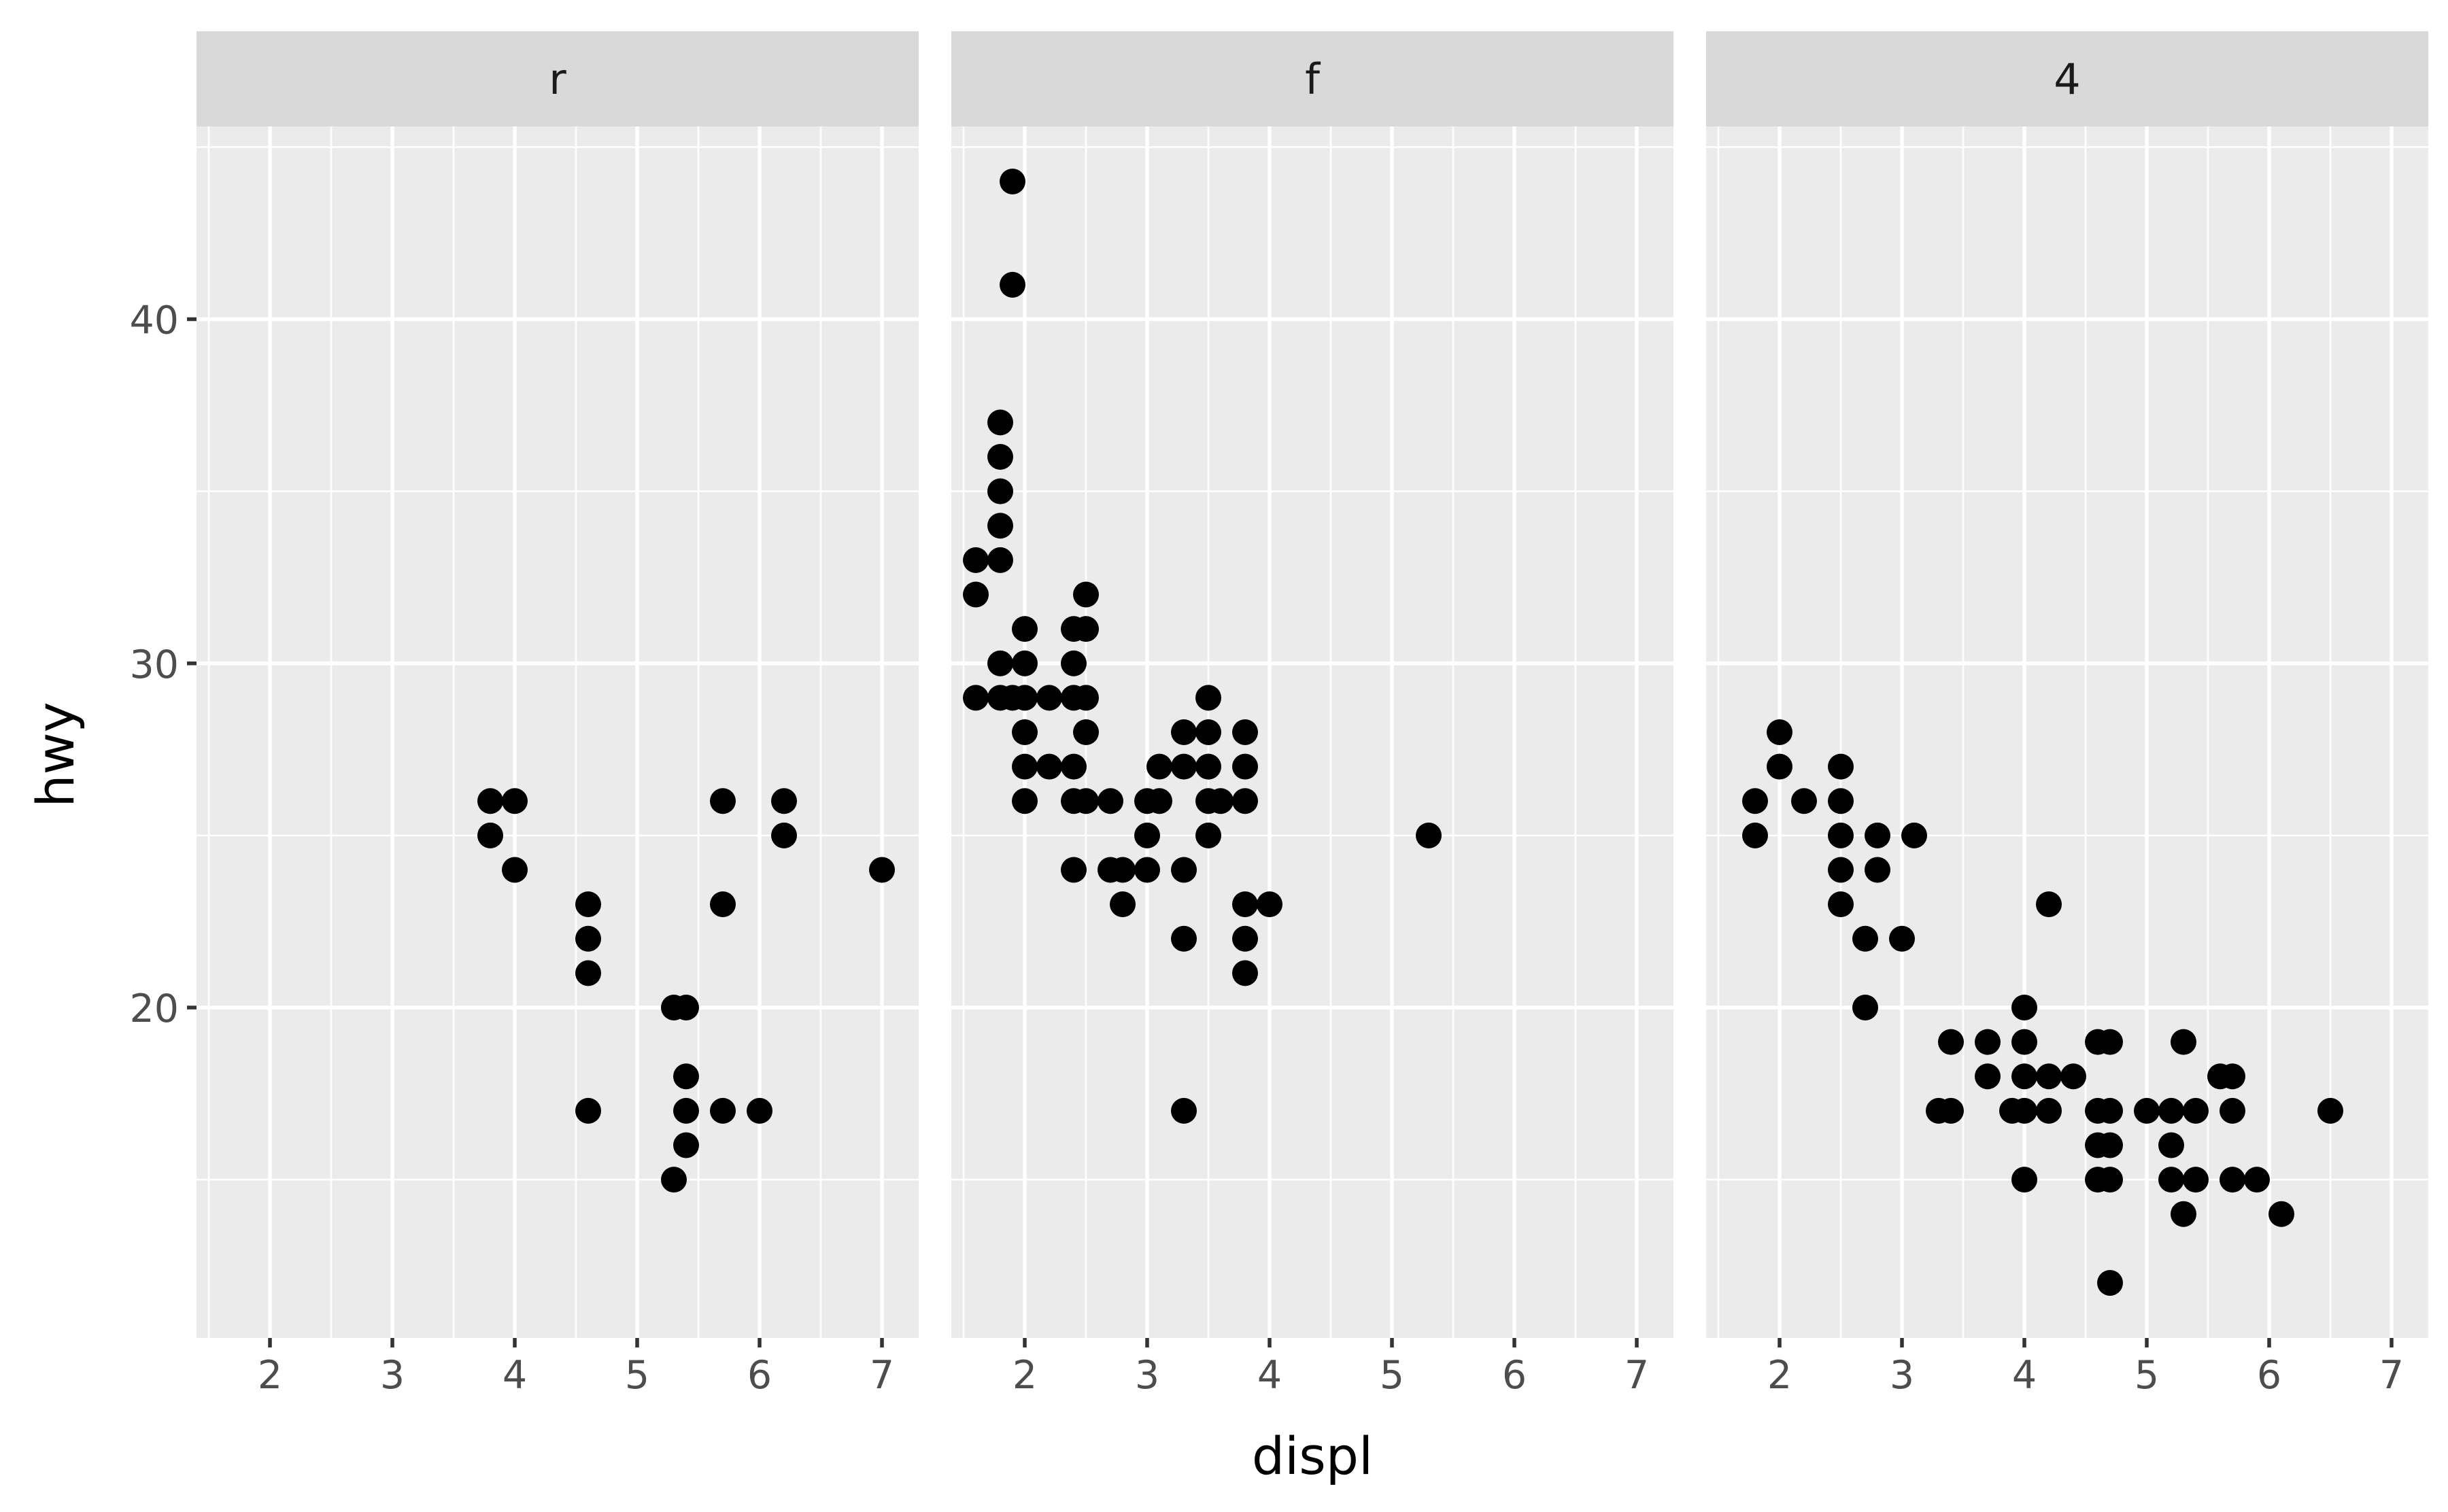 This screenshot has width=2448, height=1512. I want to click on y-axis: 20 30 40, so click(163, 664).